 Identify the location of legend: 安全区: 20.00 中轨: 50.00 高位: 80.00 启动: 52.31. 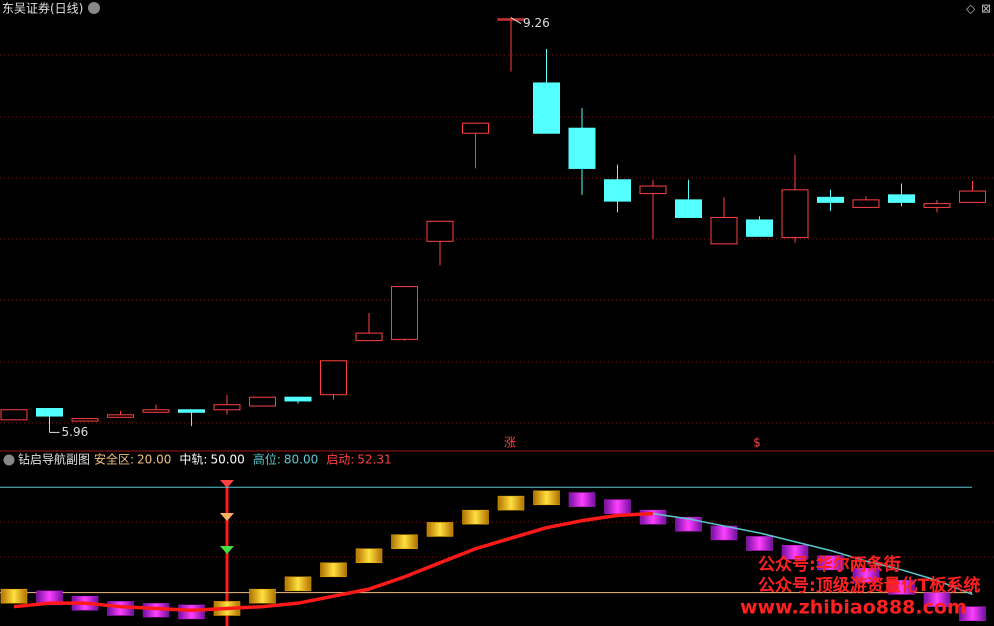
(243, 459).